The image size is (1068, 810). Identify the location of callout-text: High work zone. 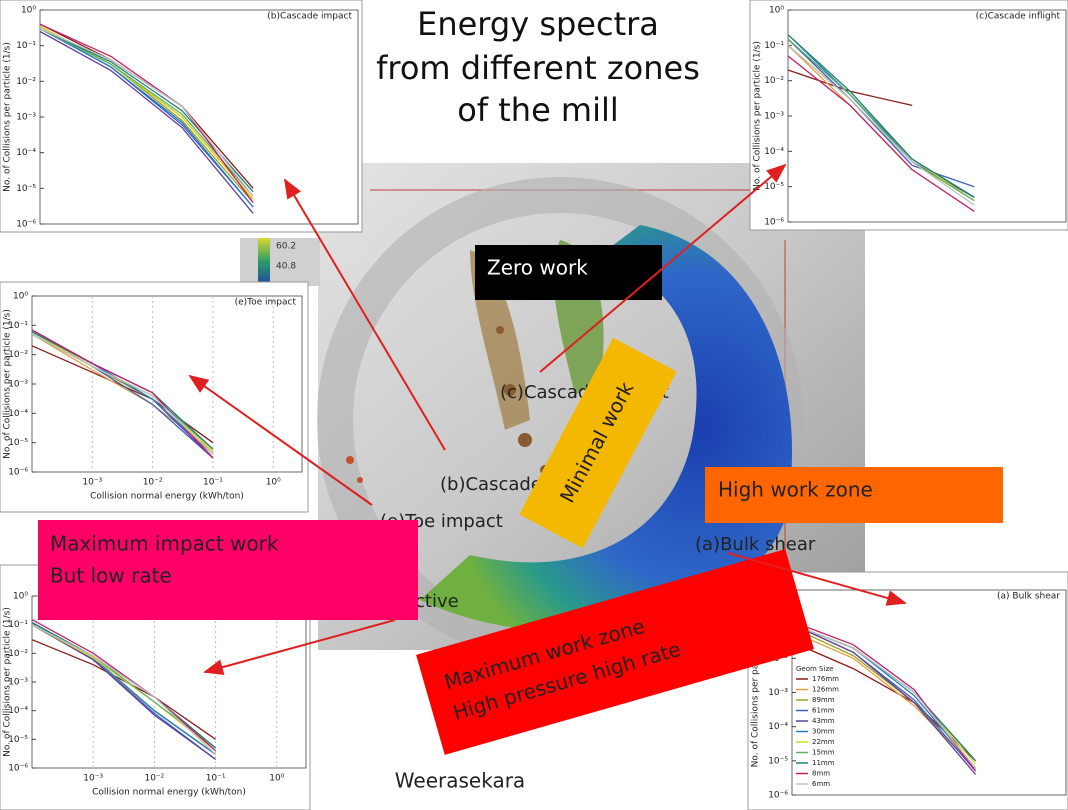
(795, 490).